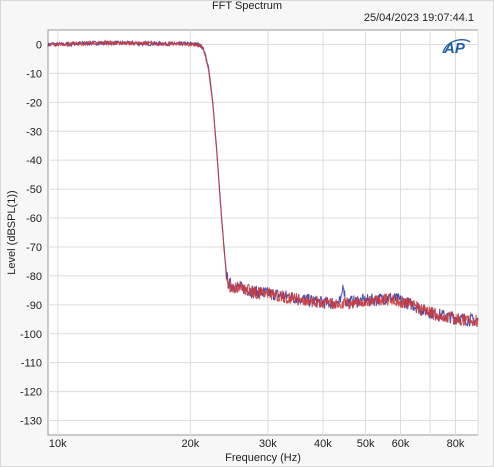 The width and height of the screenshot is (494, 467). What do you see at coordinates (31, 422) in the screenshot?
I see `y-tick-label: -130` at bounding box center [31, 422].